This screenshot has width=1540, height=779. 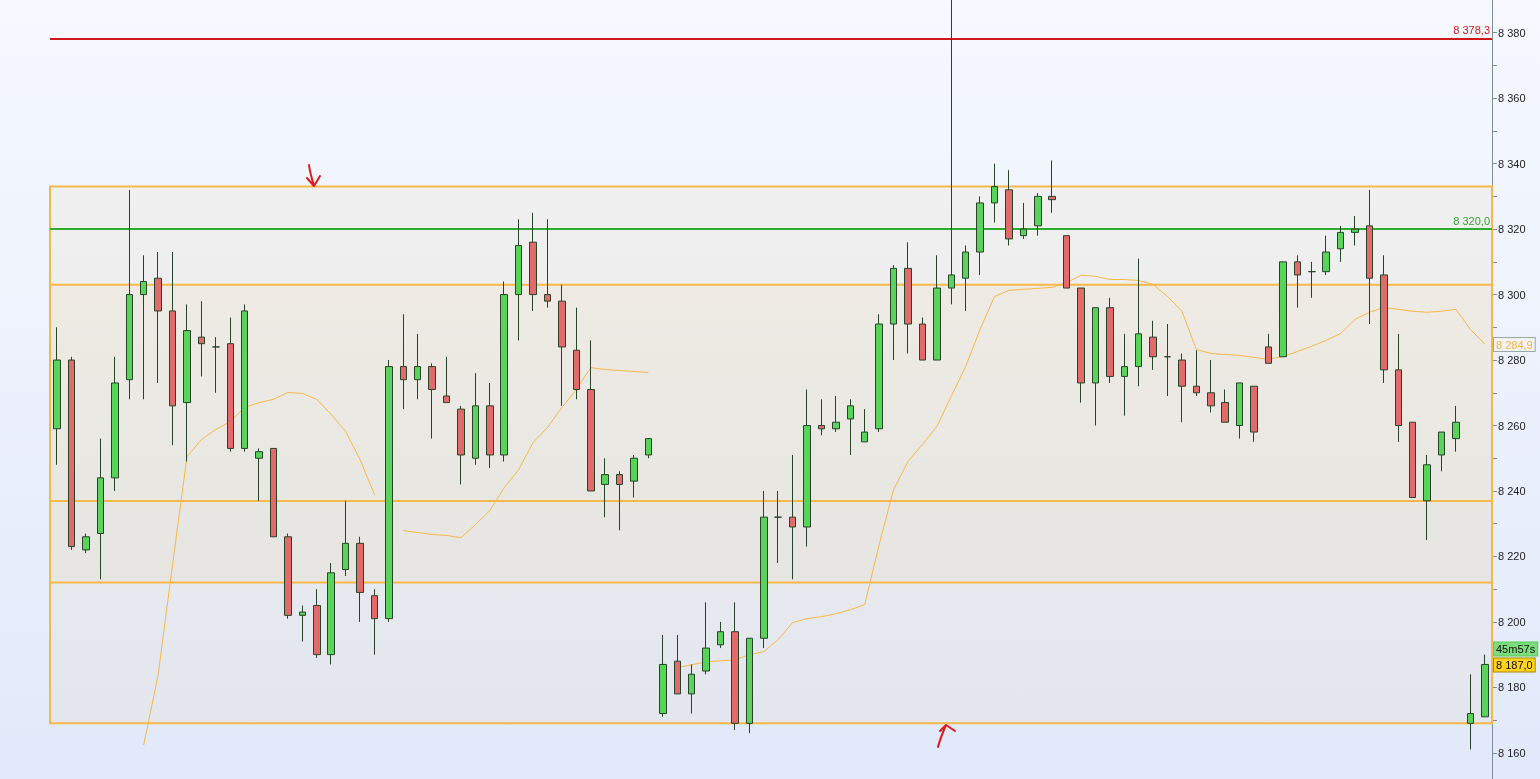 What do you see at coordinates (1471, 29) in the screenshot?
I see `ref-line-label: 8 378,3` at bounding box center [1471, 29].